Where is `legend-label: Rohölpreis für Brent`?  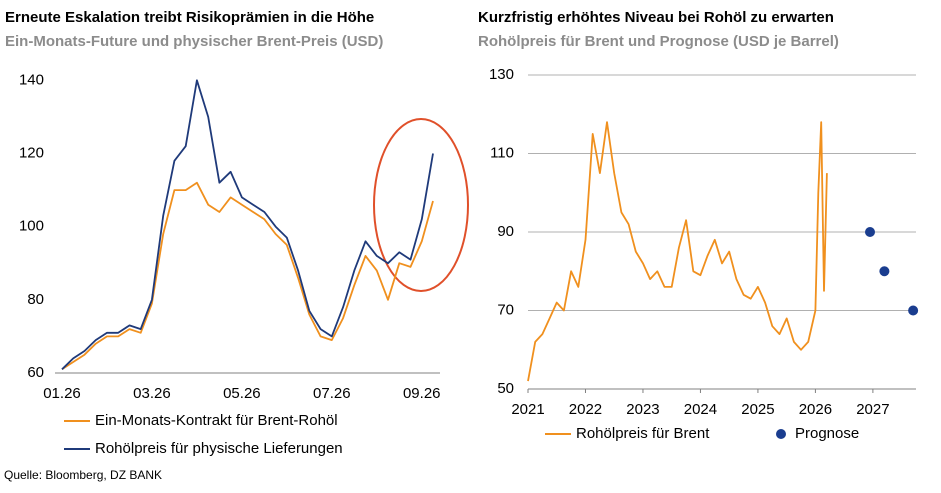
legend-label: Rohölpreis für Brent is located at coordinates (643, 433).